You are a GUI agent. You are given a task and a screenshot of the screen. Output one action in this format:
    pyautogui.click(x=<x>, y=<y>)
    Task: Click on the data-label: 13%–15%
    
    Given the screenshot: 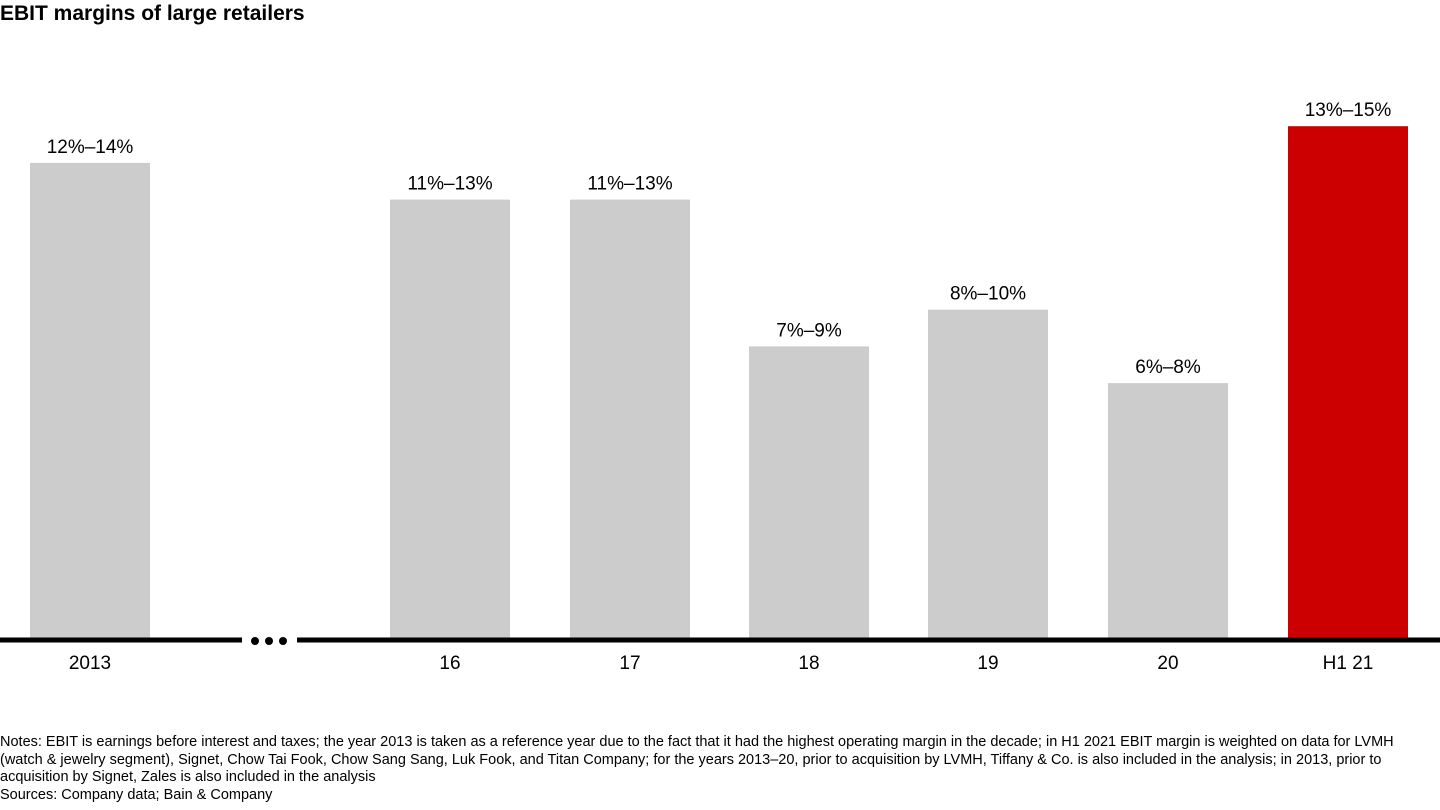 What is the action you would take?
    pyautogui.click(x=1348, y=110)
    